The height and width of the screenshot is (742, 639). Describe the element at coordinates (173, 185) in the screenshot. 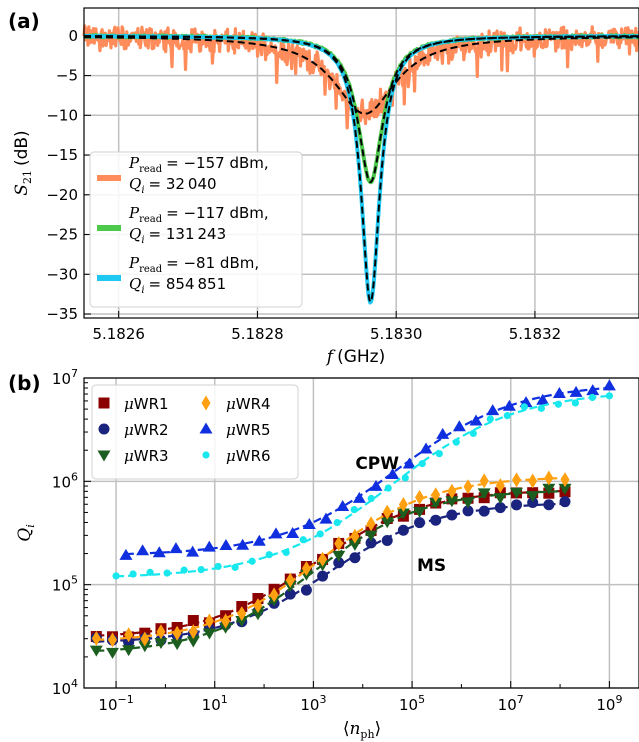

I see `panel-a-legend-q: Qi = 32 040` at that location.